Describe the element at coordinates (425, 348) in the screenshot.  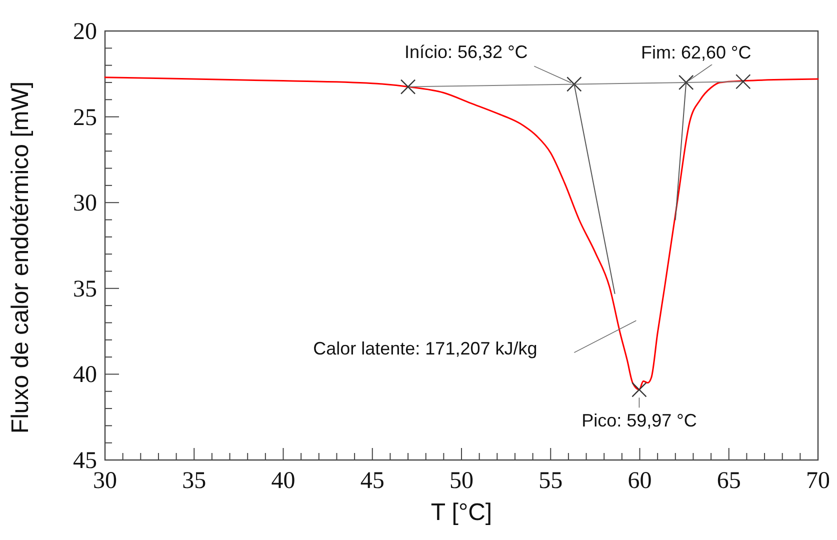
I see `annotation: Calor latente: 171,207 kJ/kg` at that location.